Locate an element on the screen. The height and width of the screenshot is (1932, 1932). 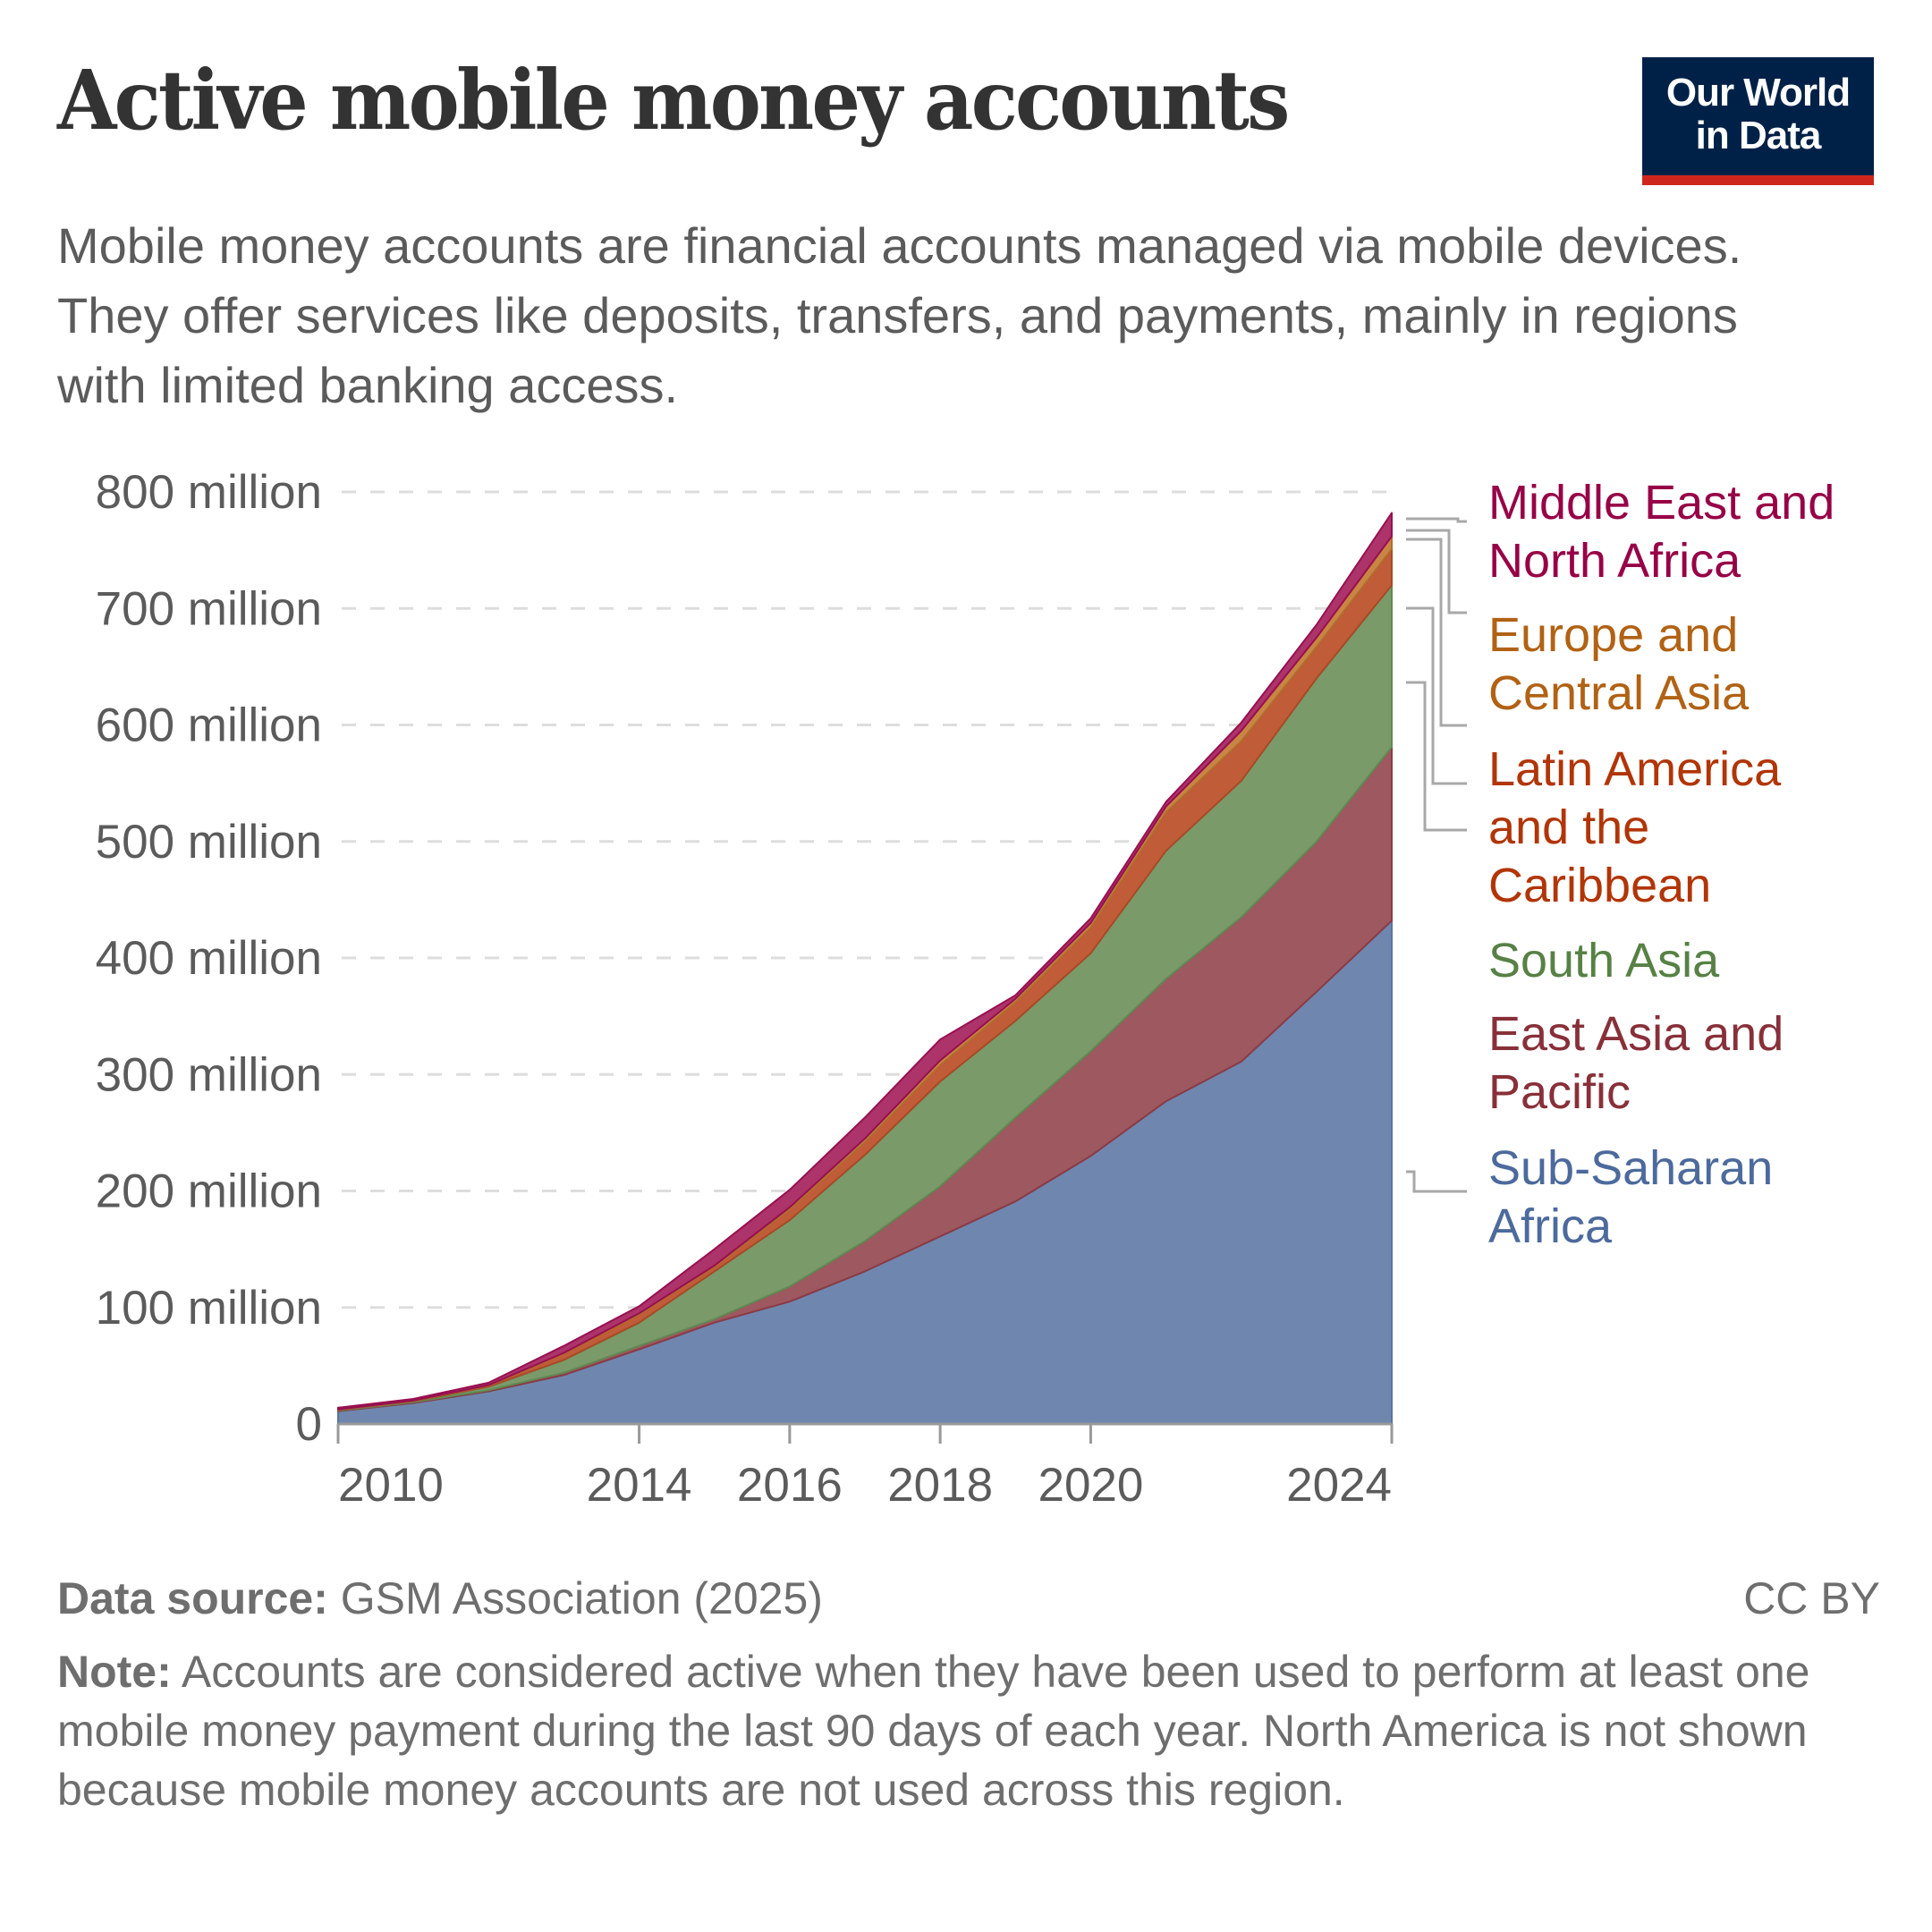
y-tick-label: 700 million is located at coordinates (209, 608).